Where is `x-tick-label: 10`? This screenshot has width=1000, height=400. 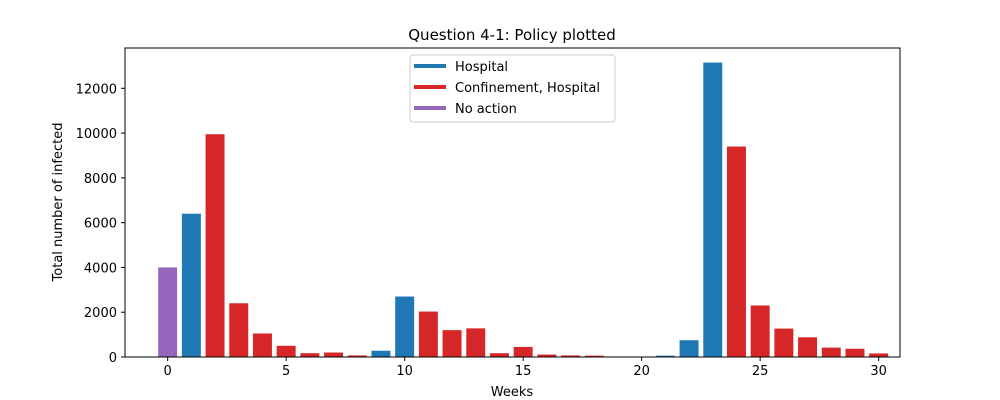
x-tick-label: 10 is located at coordinates (404, 371).